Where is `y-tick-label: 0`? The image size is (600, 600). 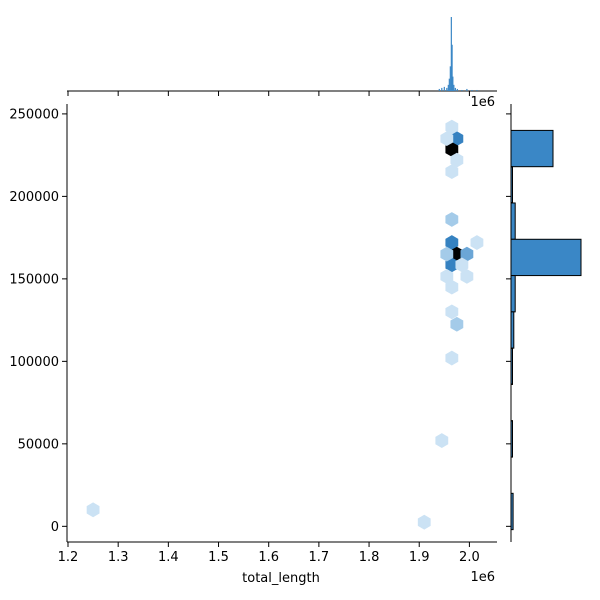
y-tick-label: 0 is located at coordinates (55, 527).